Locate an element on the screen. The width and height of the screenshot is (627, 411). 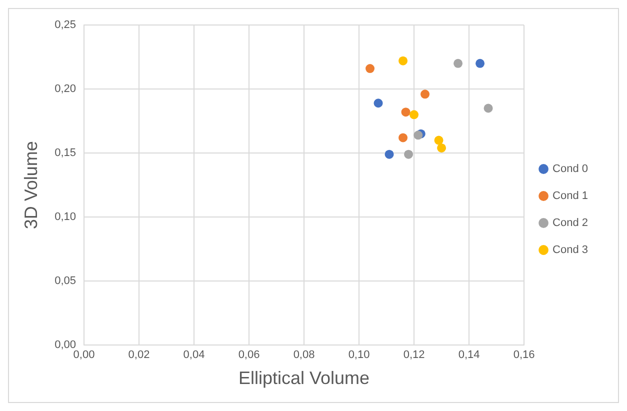
x-tick-label: 0,00 is located at coordinates (84, 354).